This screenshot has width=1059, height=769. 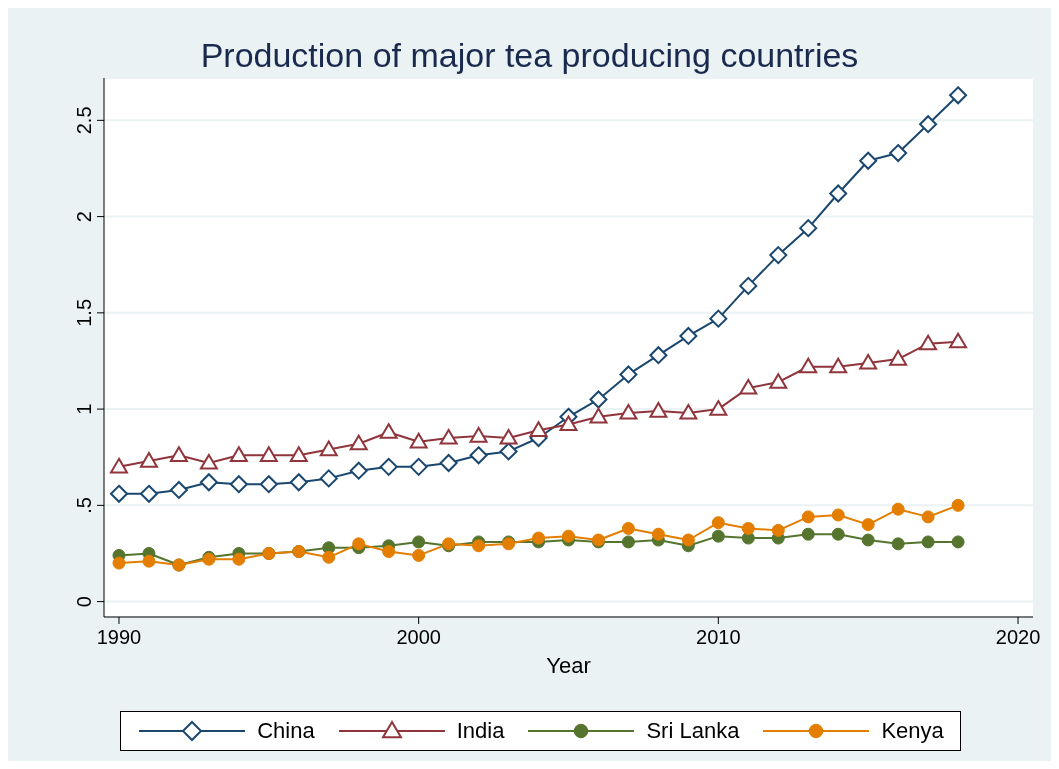 I want to click on legend-label: Sri Lanka, so click(x=693, y=731).